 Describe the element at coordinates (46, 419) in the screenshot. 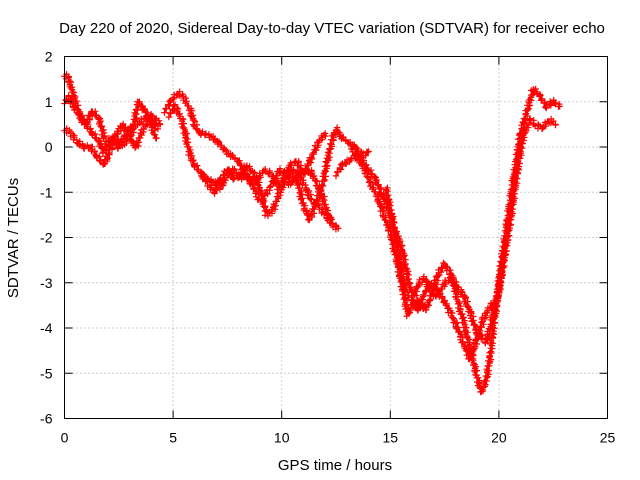

I see `y-tick-label: -6` at that location.